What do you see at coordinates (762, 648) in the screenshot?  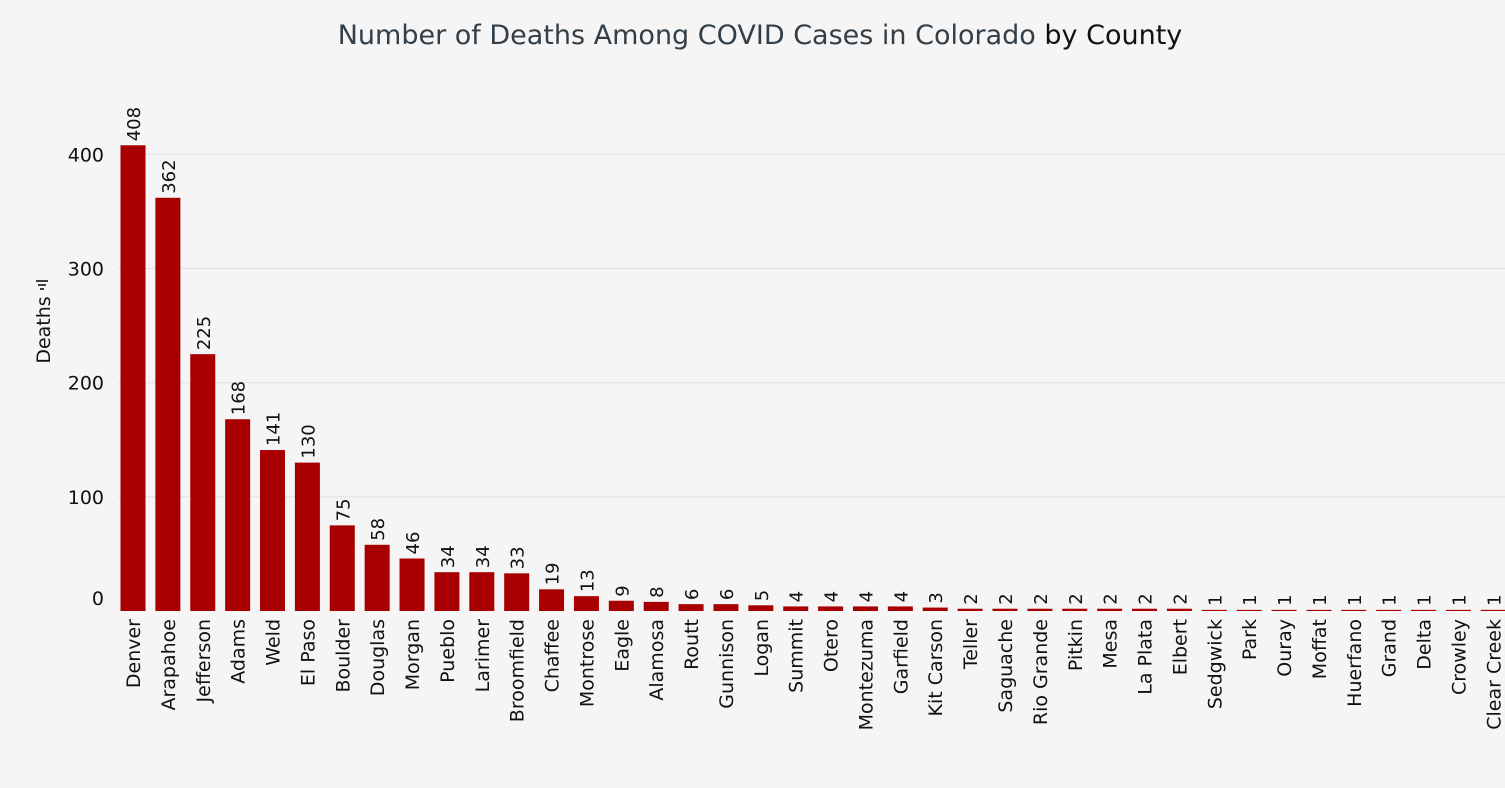 I see `category-label: Logan` at bounding box center [762, 648].